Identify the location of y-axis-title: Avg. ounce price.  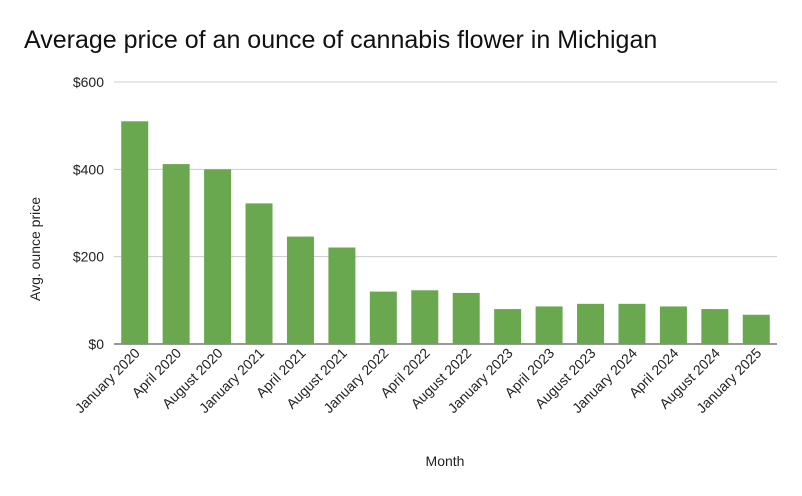
(35, 249).